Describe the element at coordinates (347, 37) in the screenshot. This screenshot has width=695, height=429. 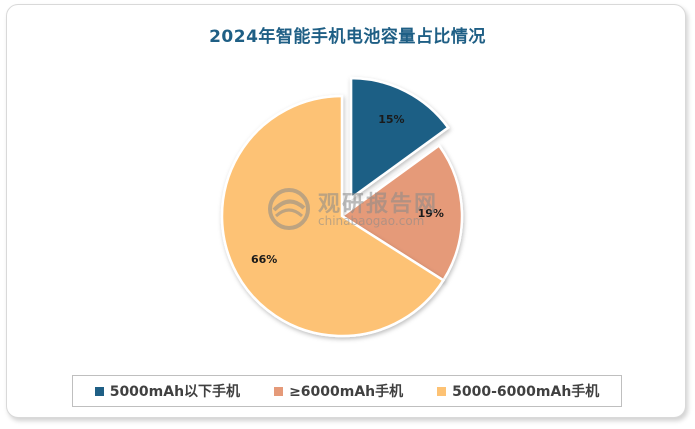
I see `chart-title: 2024年智能手机电池容量占比情况` at that location.